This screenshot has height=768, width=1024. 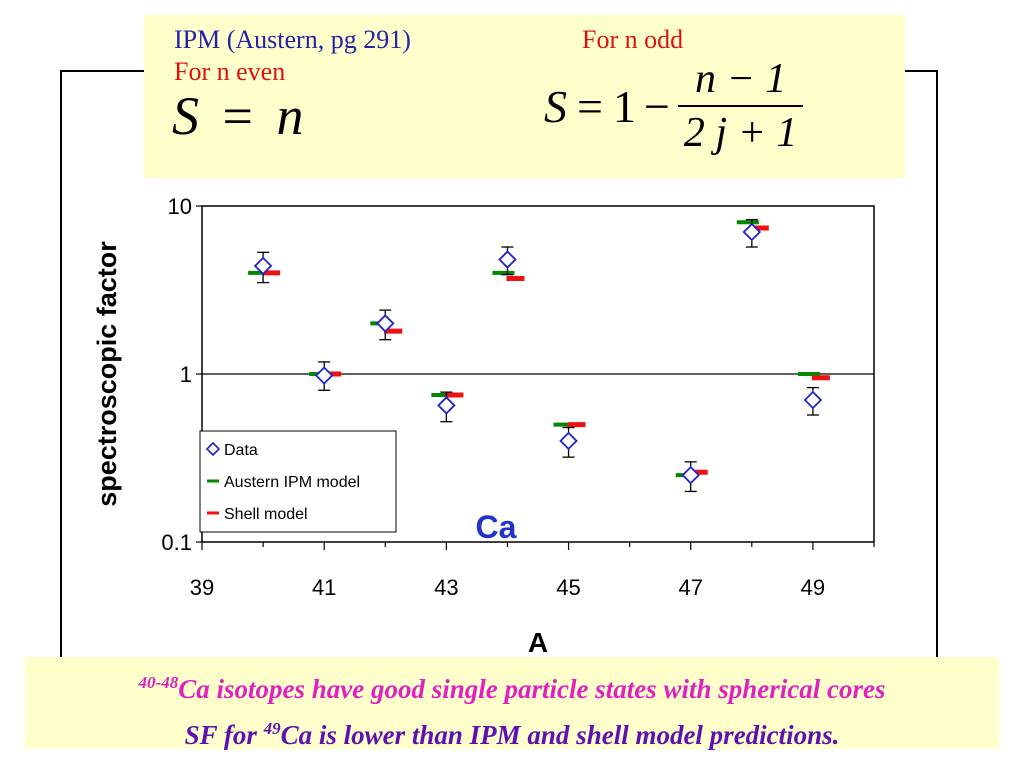 What do you see at coordinates (590, 106) in the screenshot?
I see `odd-eq: =` at bounding box center [590, 106].